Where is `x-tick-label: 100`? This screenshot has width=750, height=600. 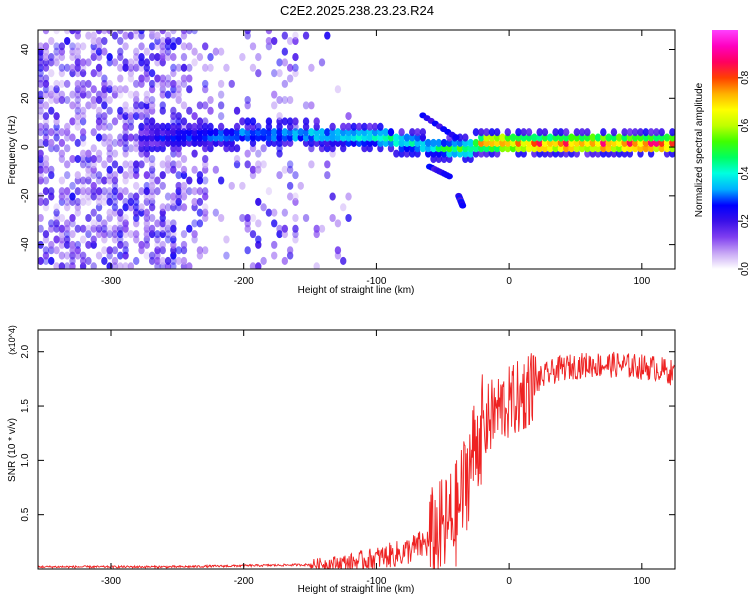
x-tick-label: 100 is located at coordinates (641, 581).